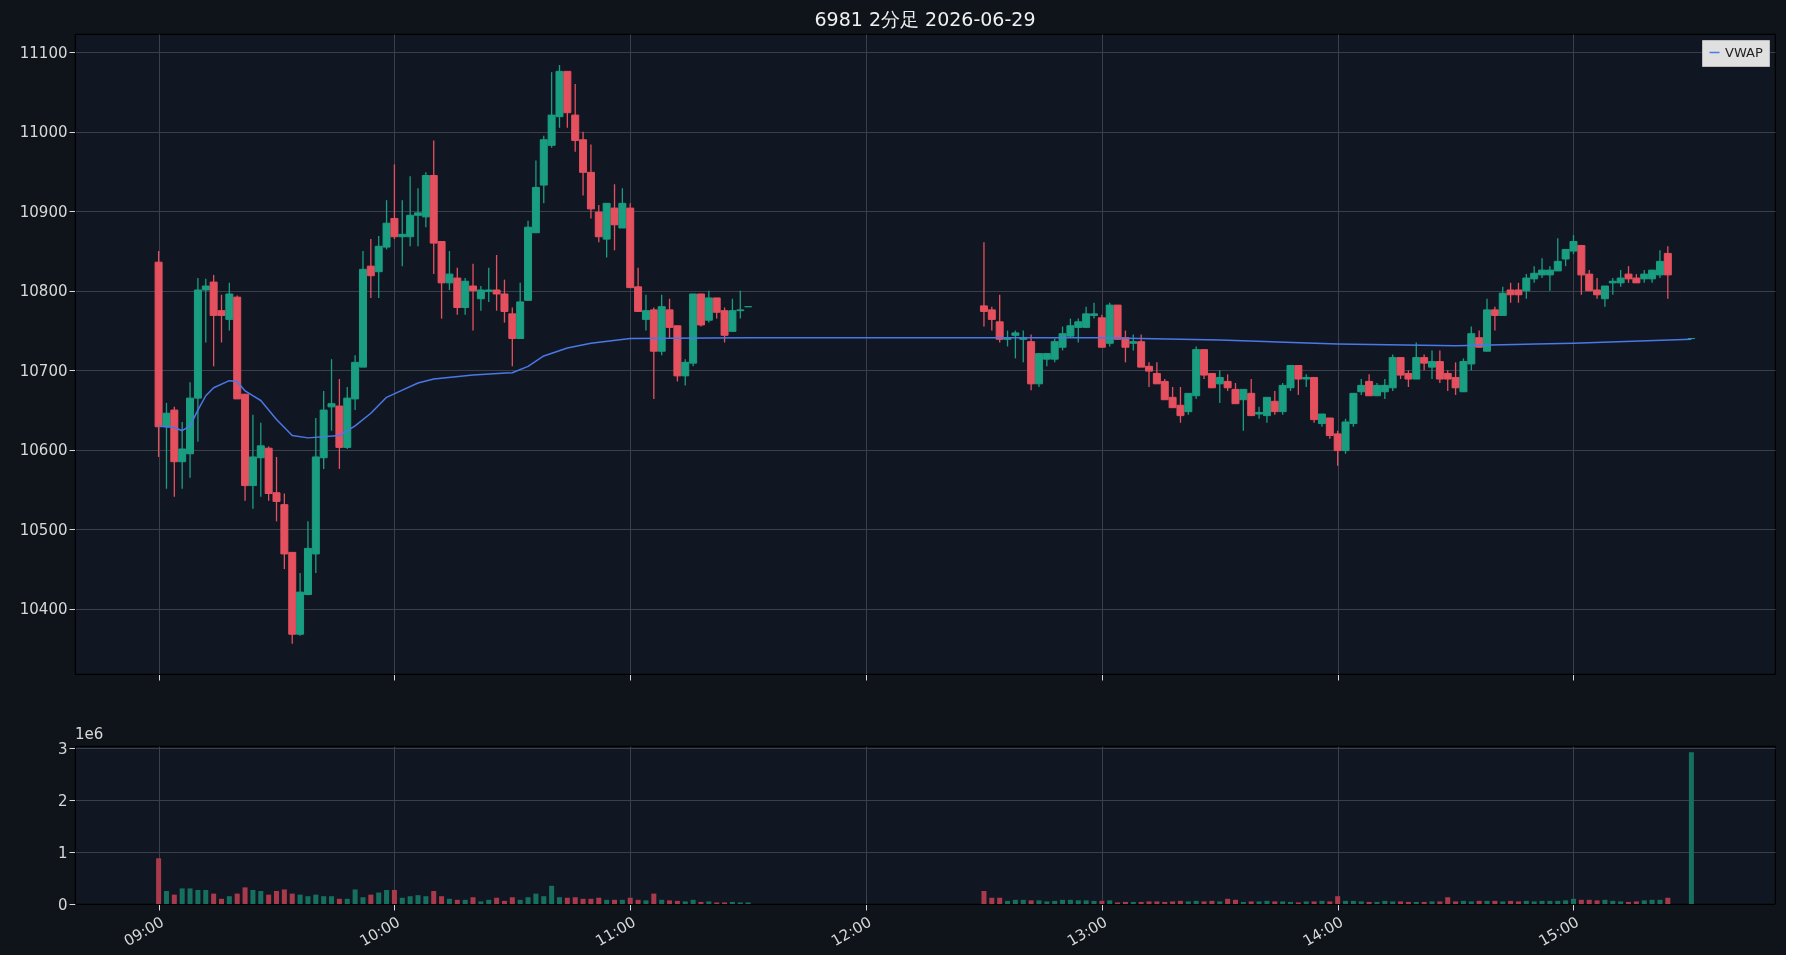 The image size is (1820, 980). Describe the element at coordinates (62, 852) in the screenshot. I see `y-tick-label: 1` at that location.